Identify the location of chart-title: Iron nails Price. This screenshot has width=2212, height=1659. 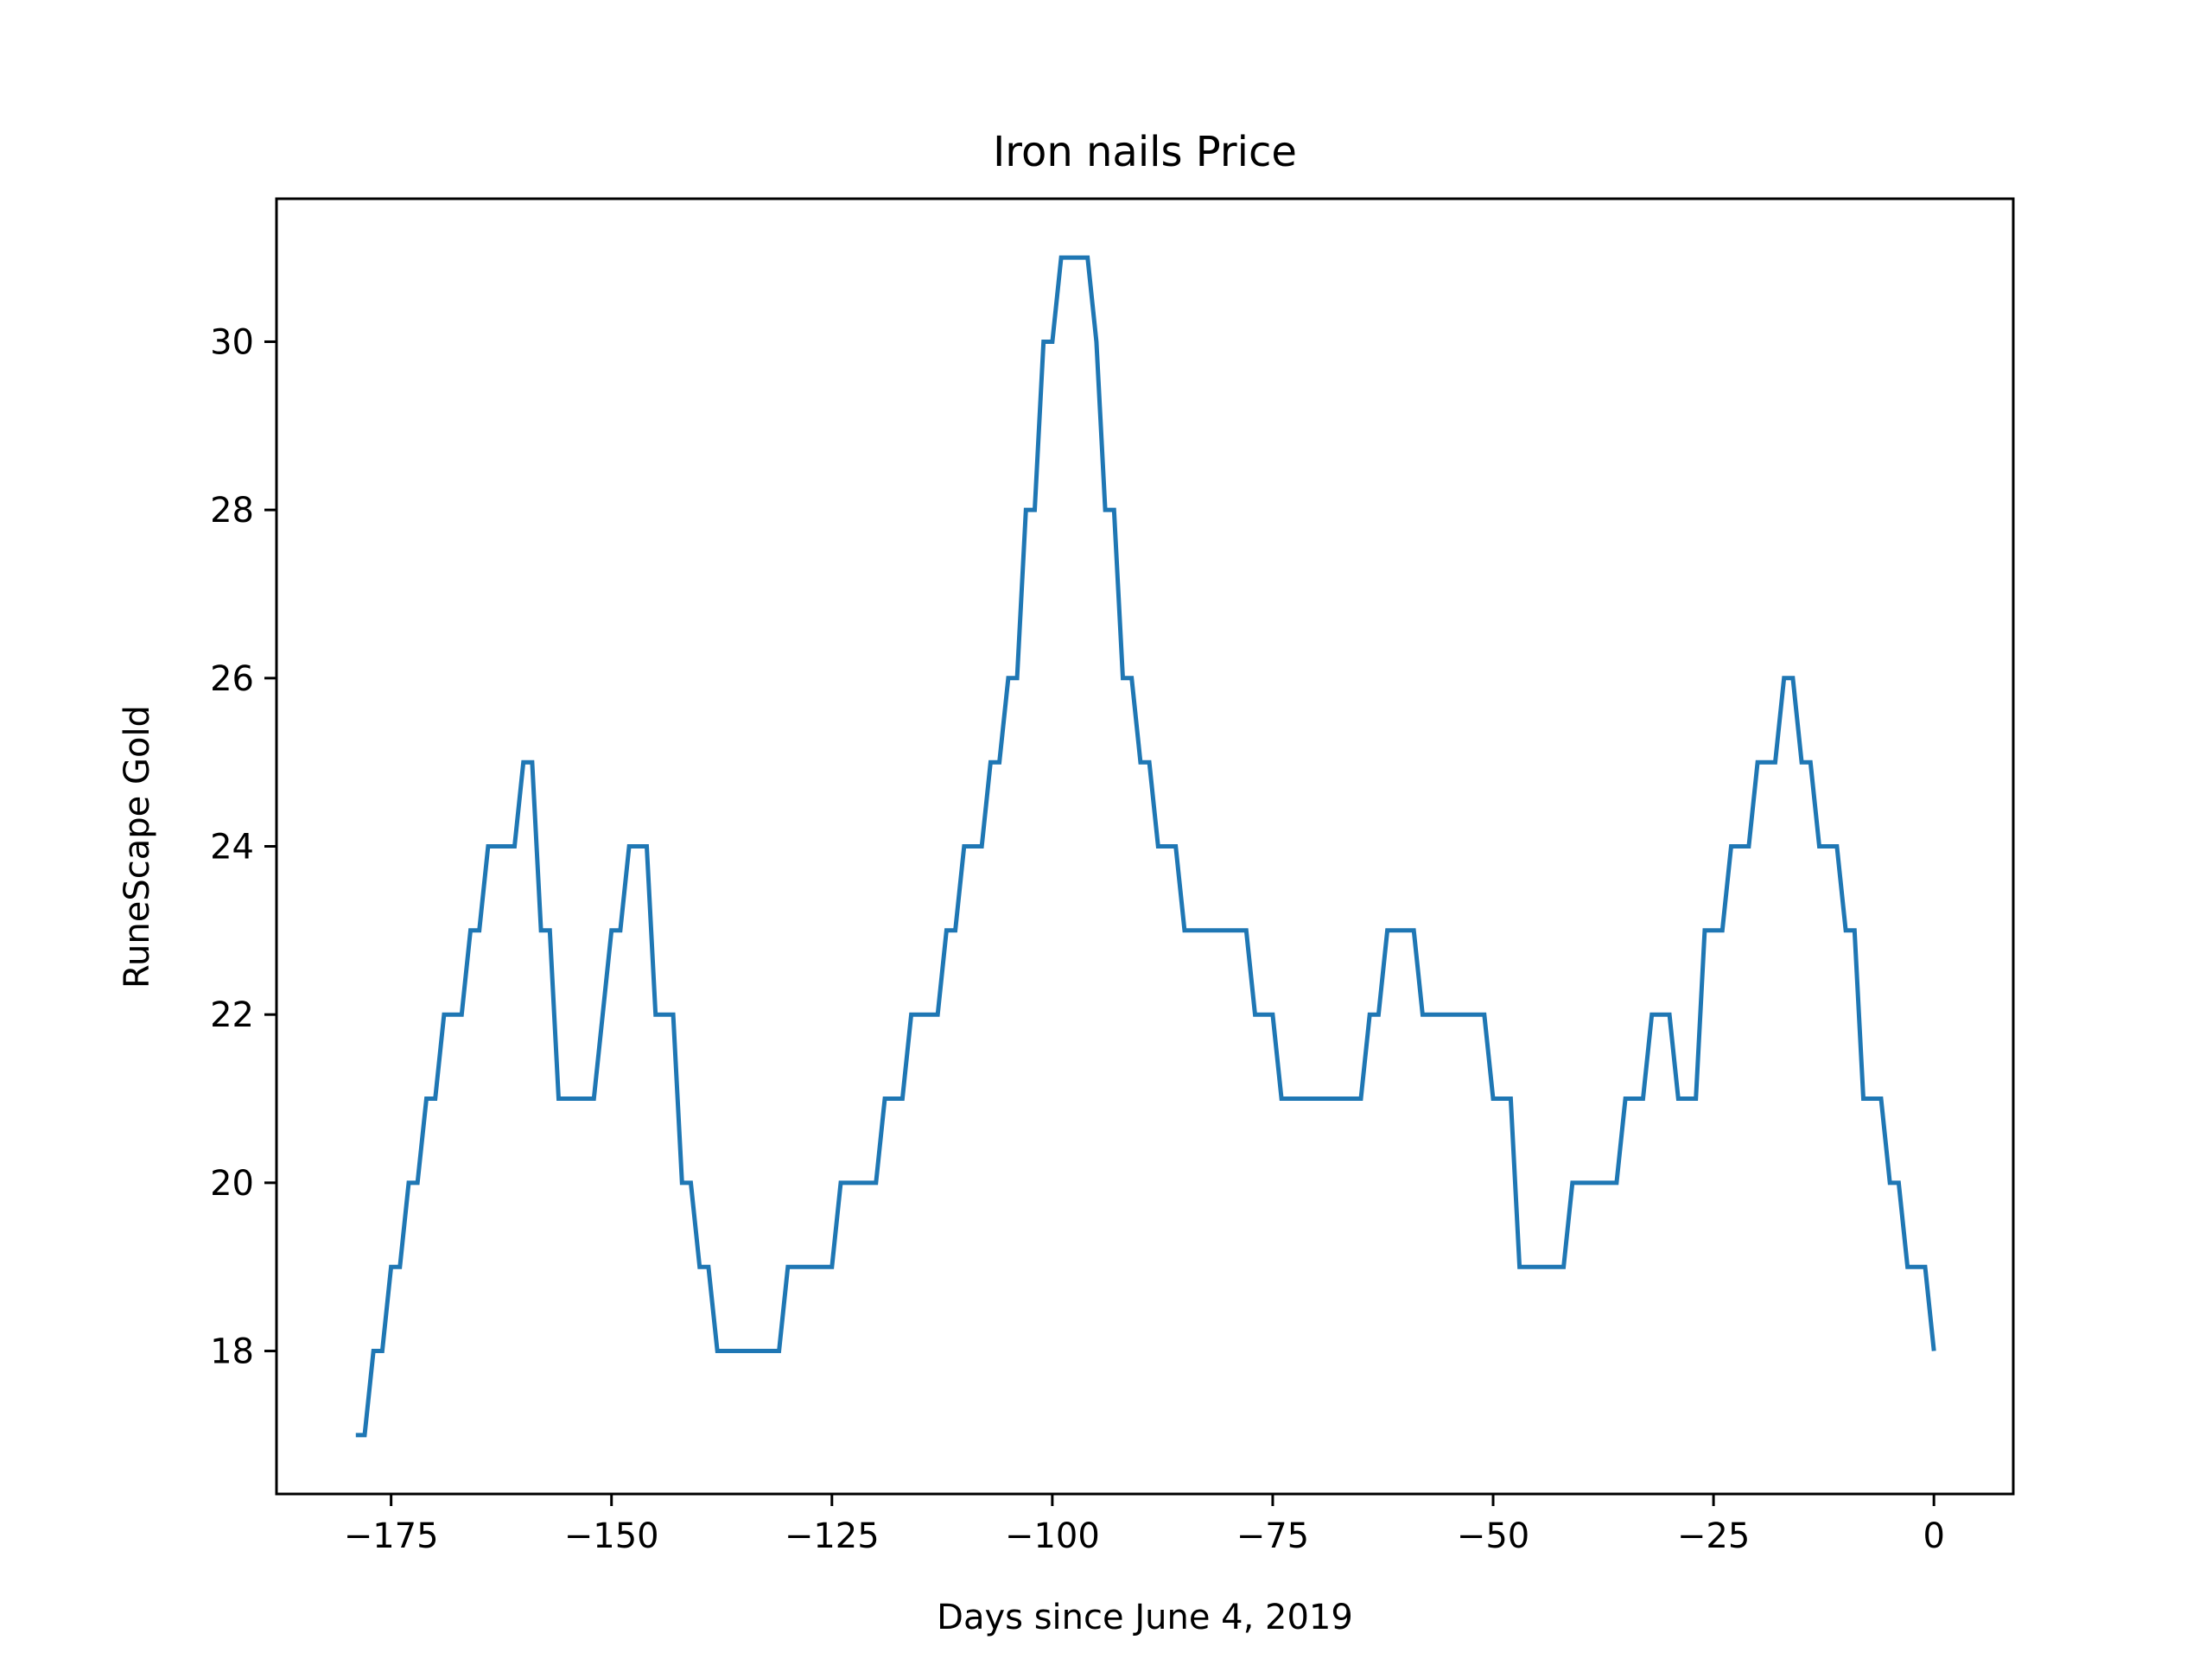
(1145, 152).